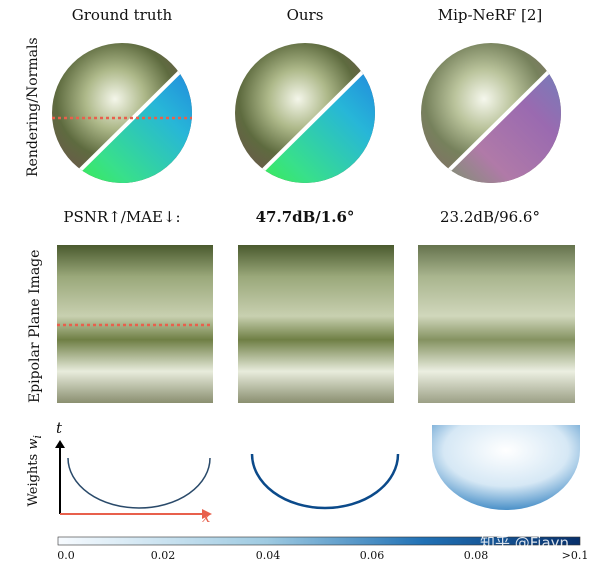  What do you see at coordinates (490, 15) in the screenshot?
I see `column-title-mipnerf: Mip-NeRF [2]` at bounding box center [490, 15].